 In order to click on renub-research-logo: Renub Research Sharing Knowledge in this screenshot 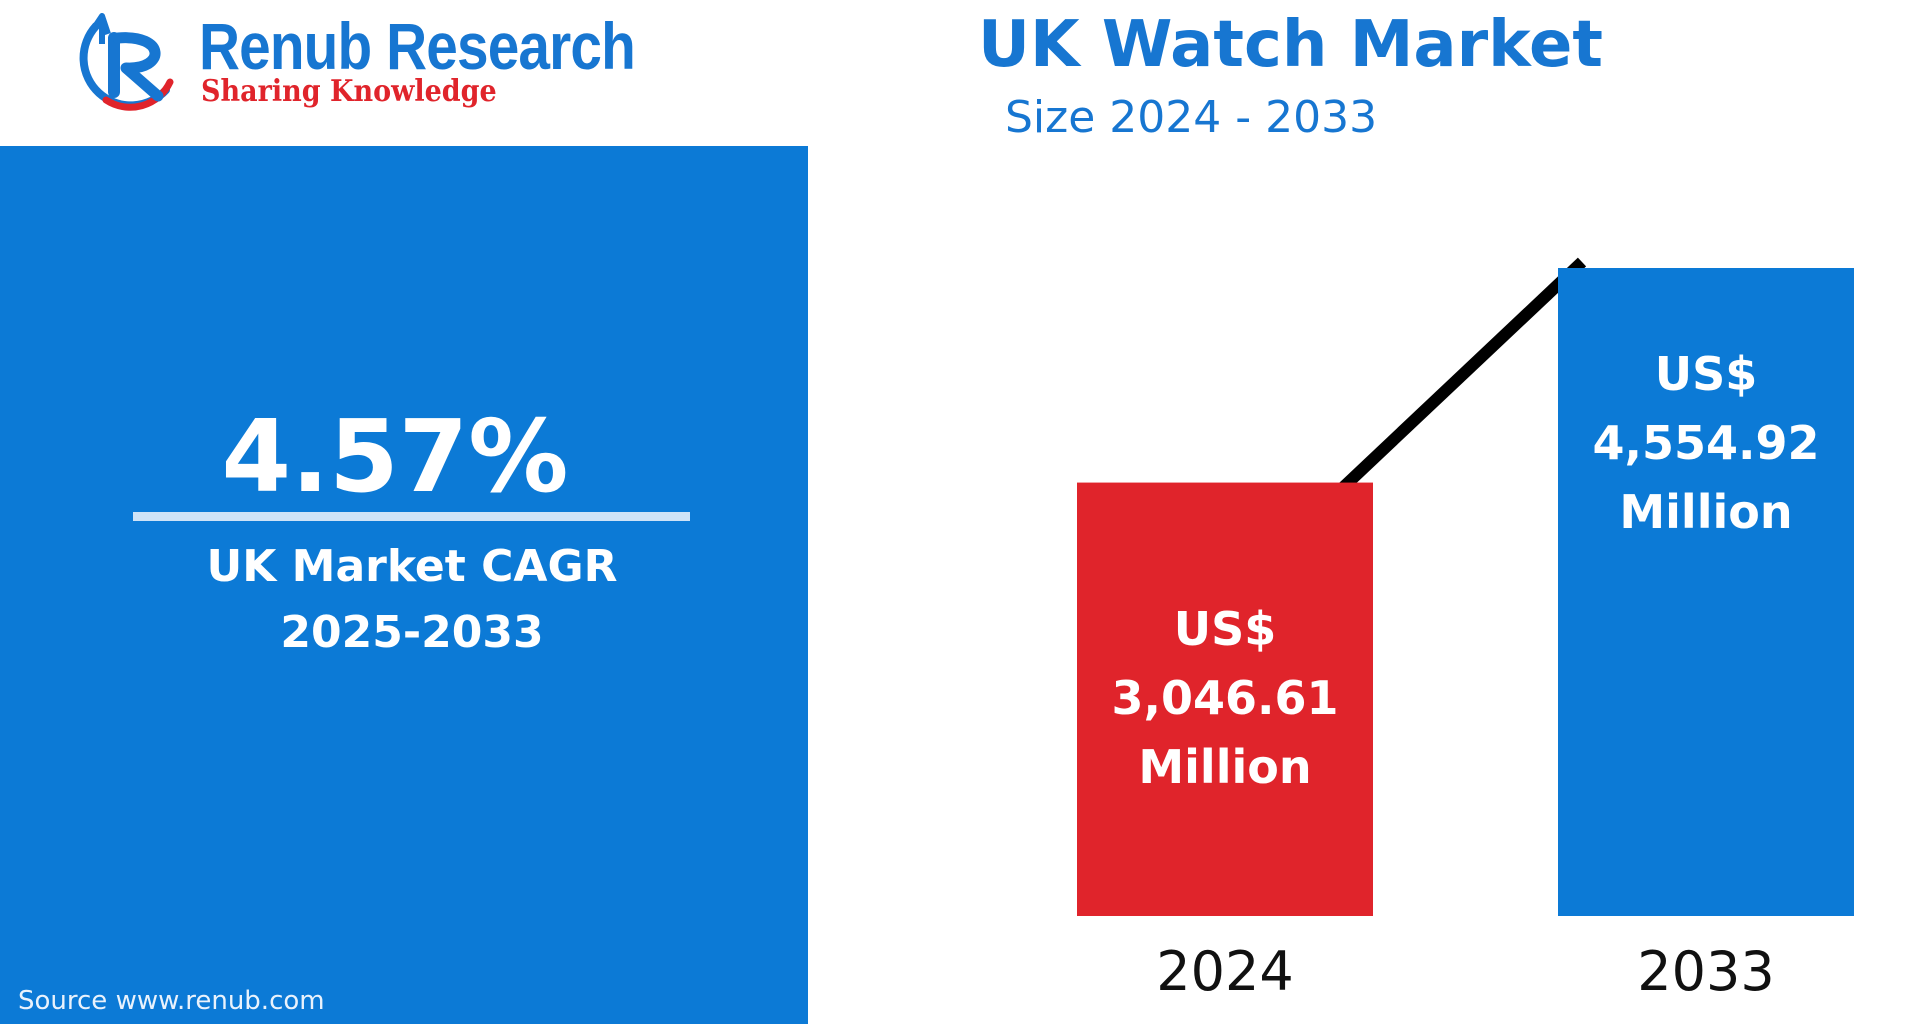, I will do `click(366, 63)`.